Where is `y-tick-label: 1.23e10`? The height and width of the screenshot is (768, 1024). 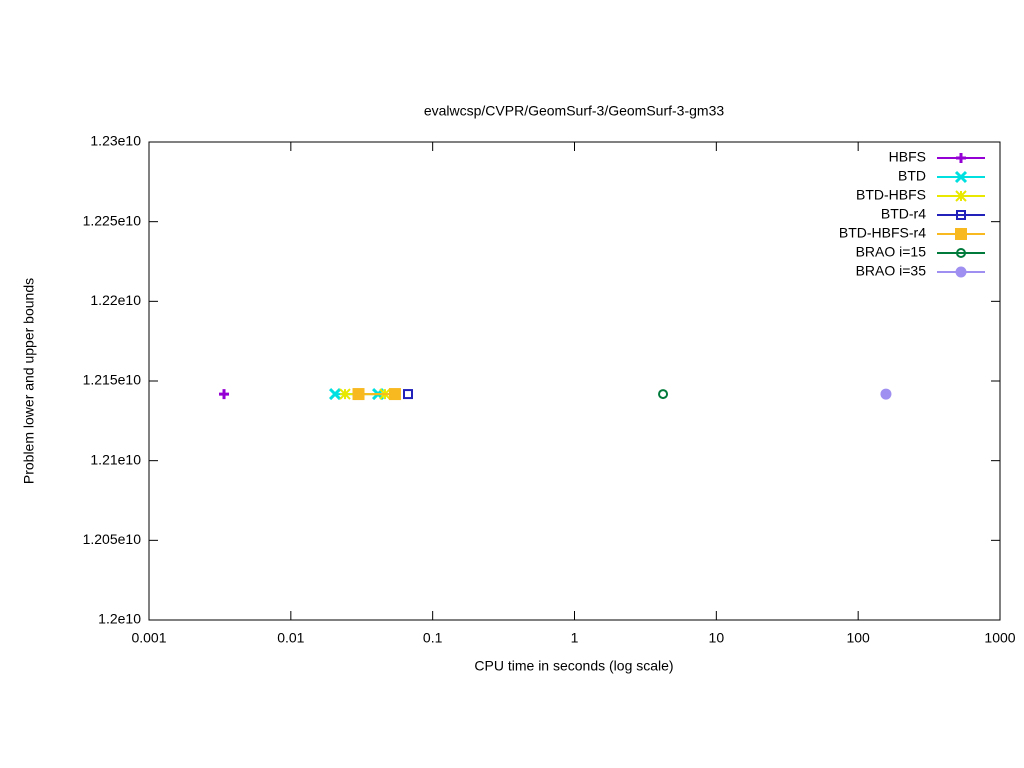 y-tick-label: 1.23e10 is located at coordinates (115, 141).